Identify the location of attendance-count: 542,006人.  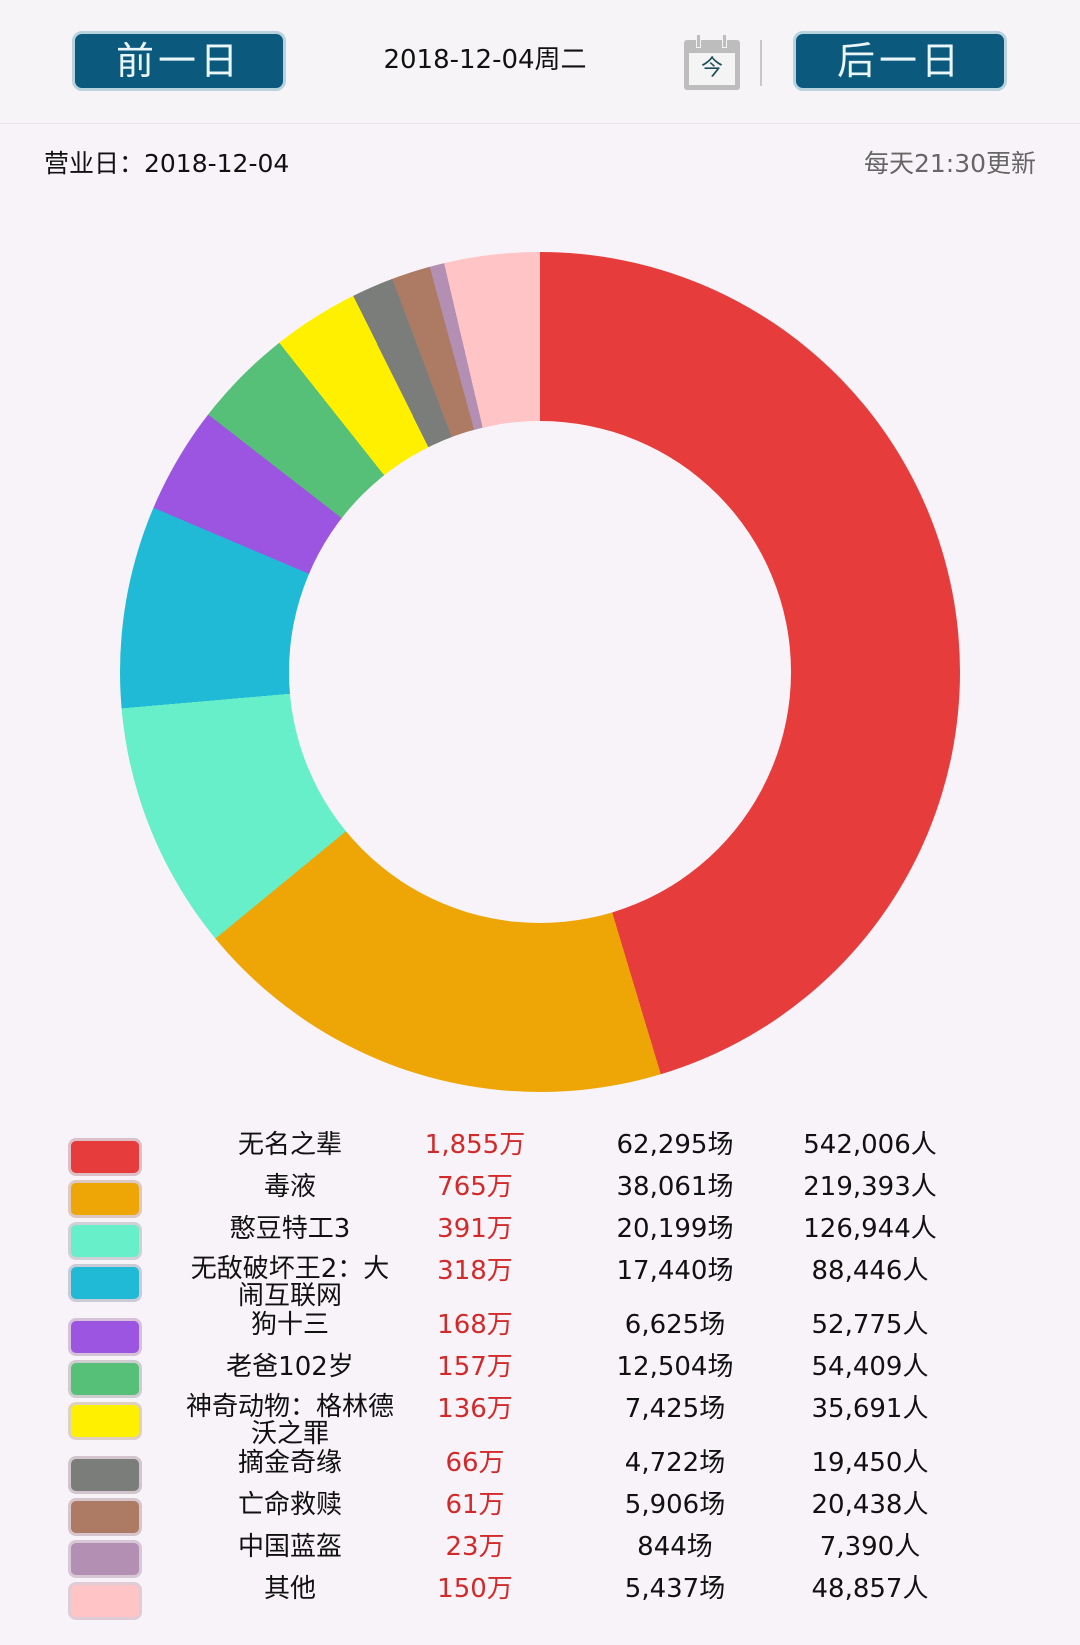
(870, 1145).